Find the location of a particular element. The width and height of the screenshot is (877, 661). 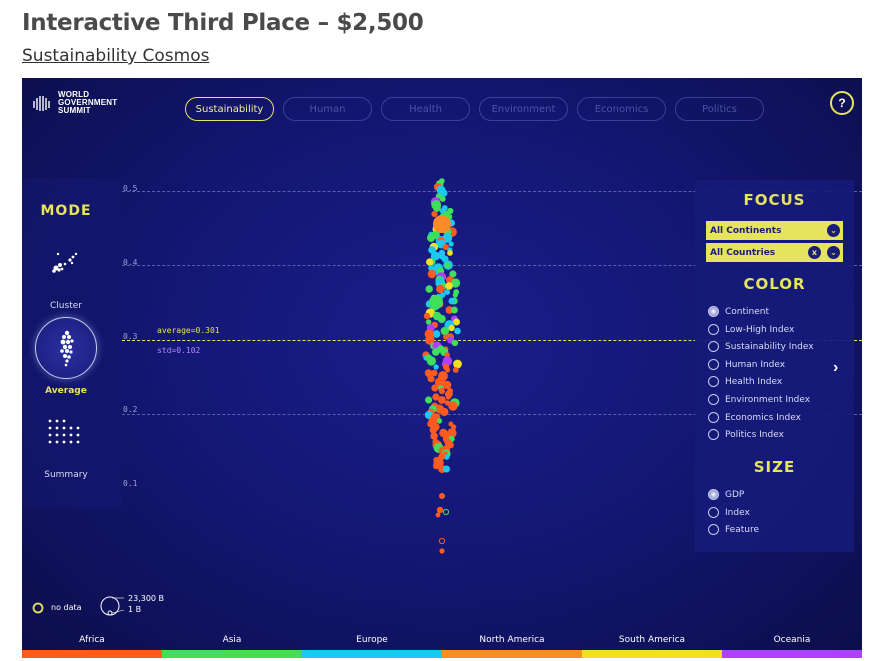

axis-tick-label: 0.3 is located at coordinates (130, 336).